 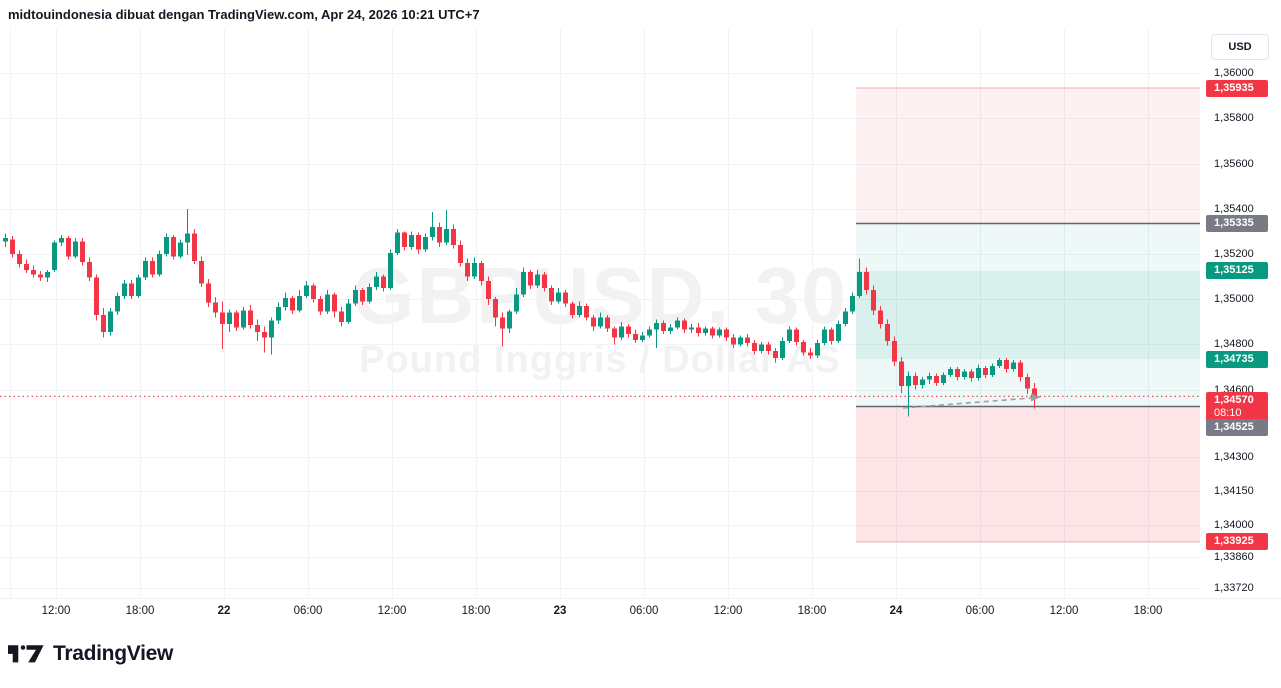 I want to click on time-label: 18:00, so click(x=476, y=611).